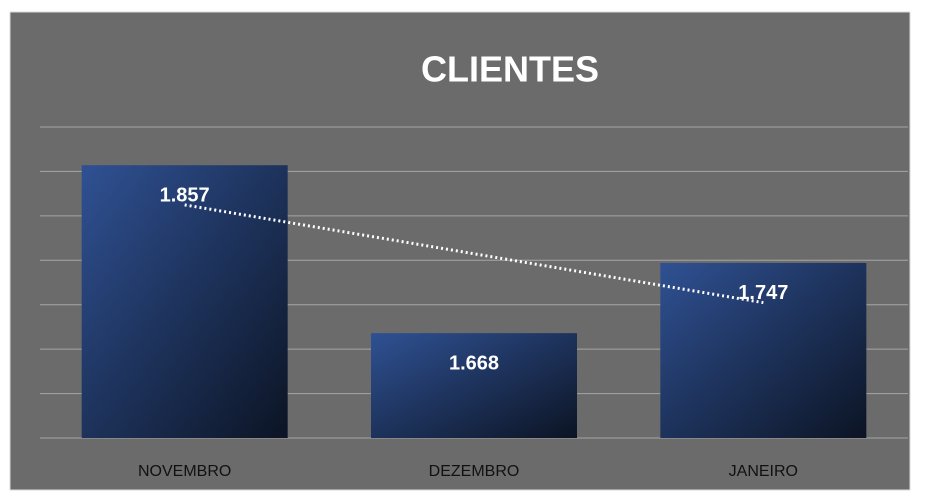 The width and height of the screenshot is (925, 497). What do you see at coordinates (763, 293) in the screenshot?
I see `data-label: 1.747` at bounding box center [763, 293].